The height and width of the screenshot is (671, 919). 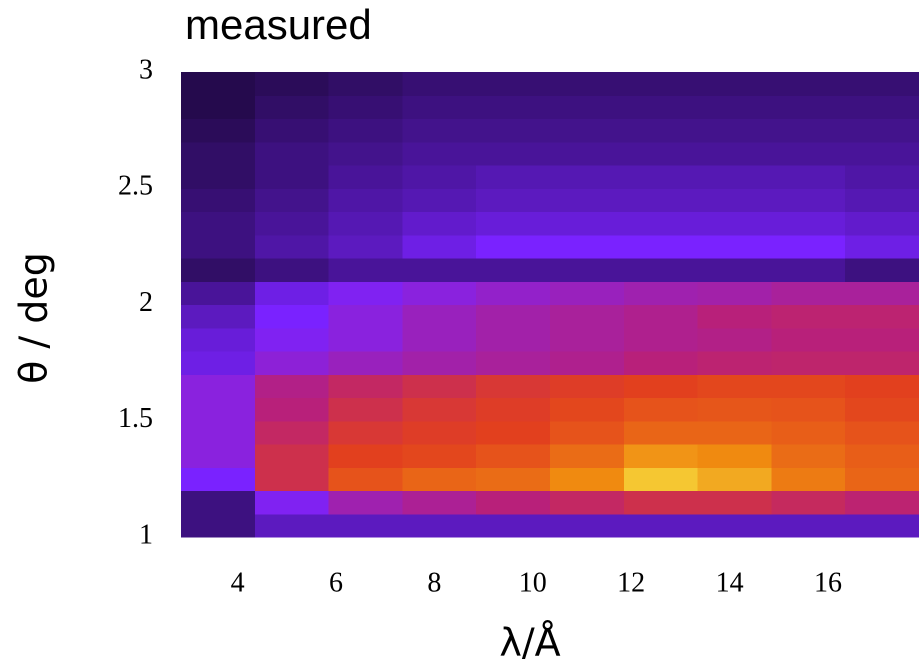 I want to click on y-tick-label: 2.5, so click(x=135, y=186).